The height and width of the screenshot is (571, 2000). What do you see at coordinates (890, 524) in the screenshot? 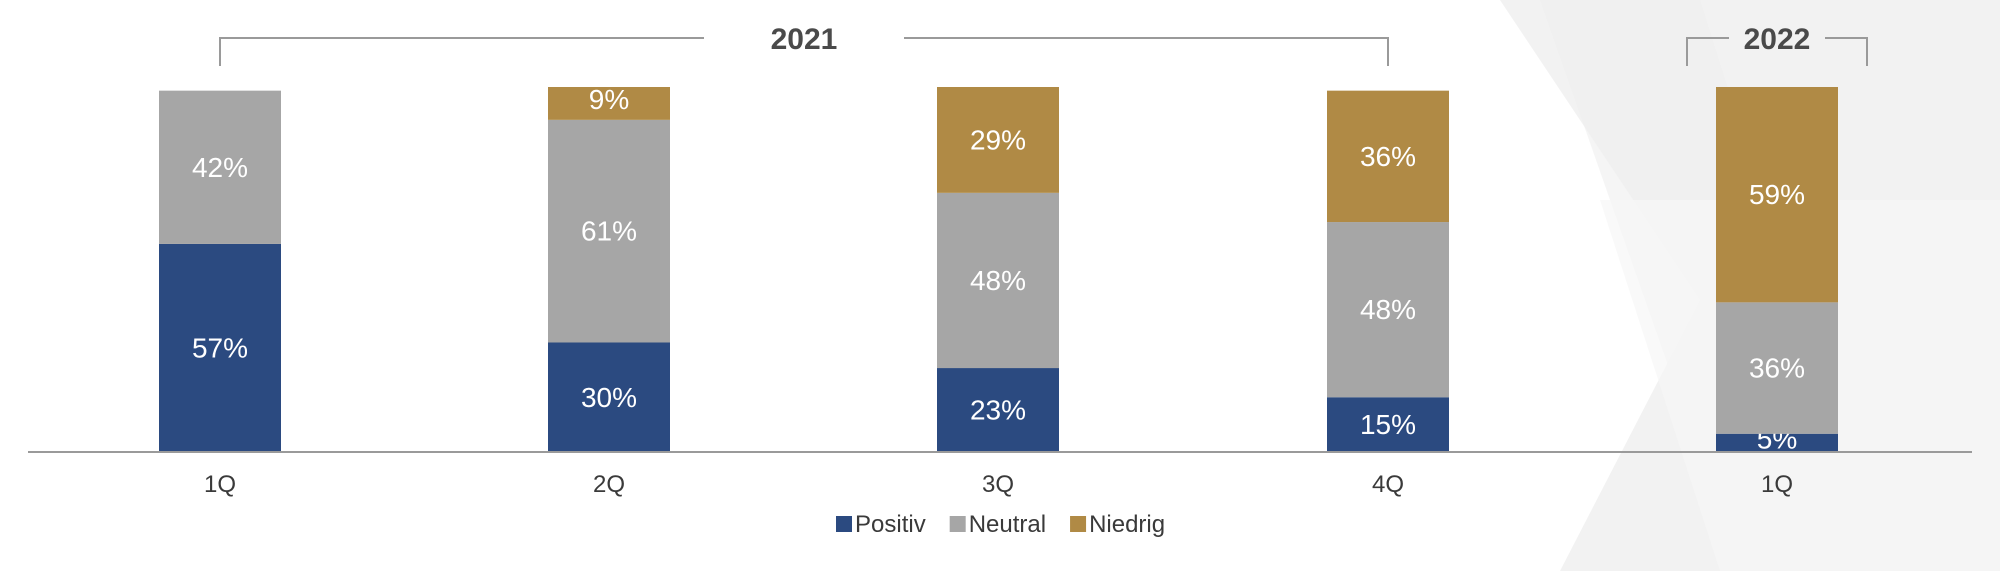
I see `legend-label-positiv: Positiv` at bounding box center [890, 524].